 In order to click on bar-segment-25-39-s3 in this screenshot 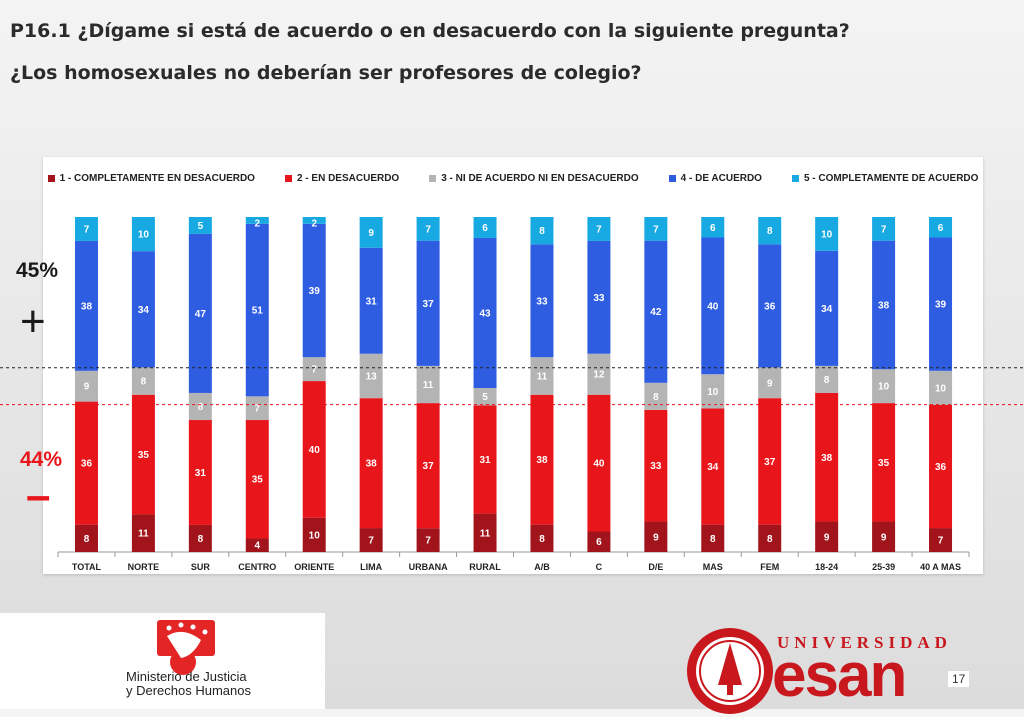, I will do `click(884, 386)`.